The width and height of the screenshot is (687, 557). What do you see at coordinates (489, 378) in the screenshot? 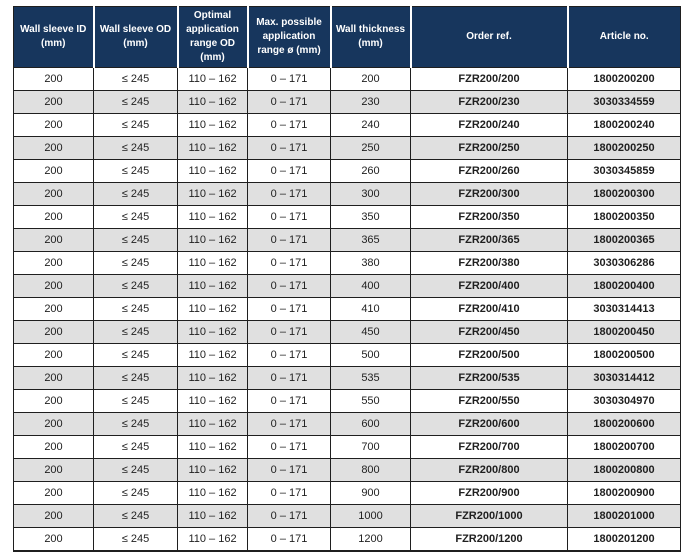
I see `cell-order-ref: FZR200/535` at bounding box center [489, 378].